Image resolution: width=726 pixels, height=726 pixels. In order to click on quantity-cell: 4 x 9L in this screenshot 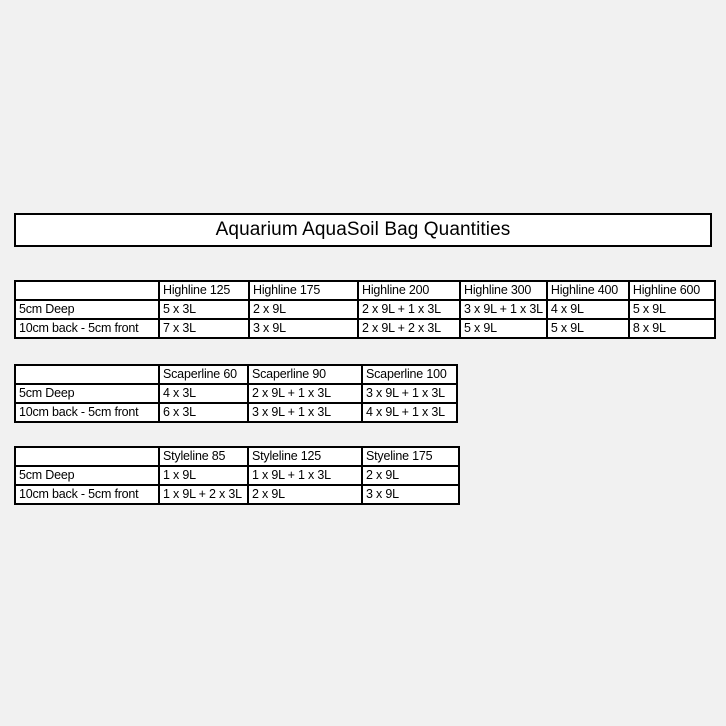, I will do `click(587, 309)`.